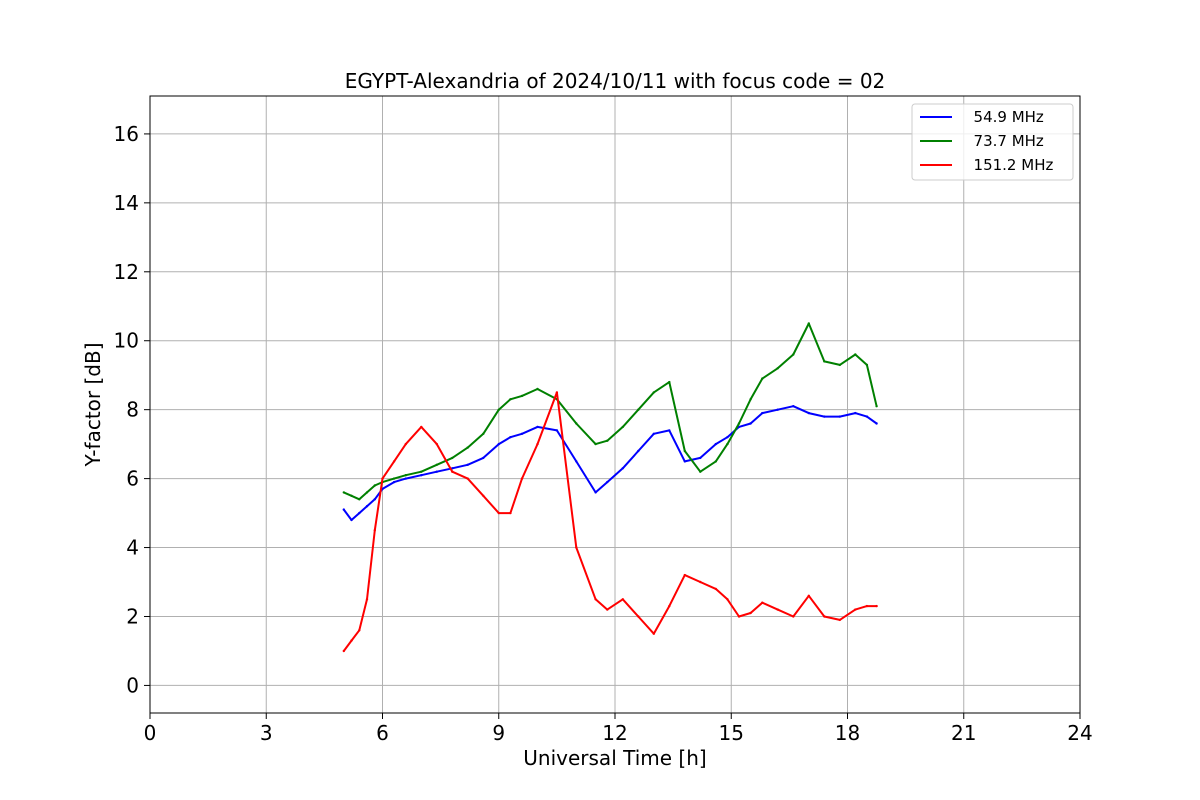  I want to click on y-tick-label: 10, so click(126, 341).